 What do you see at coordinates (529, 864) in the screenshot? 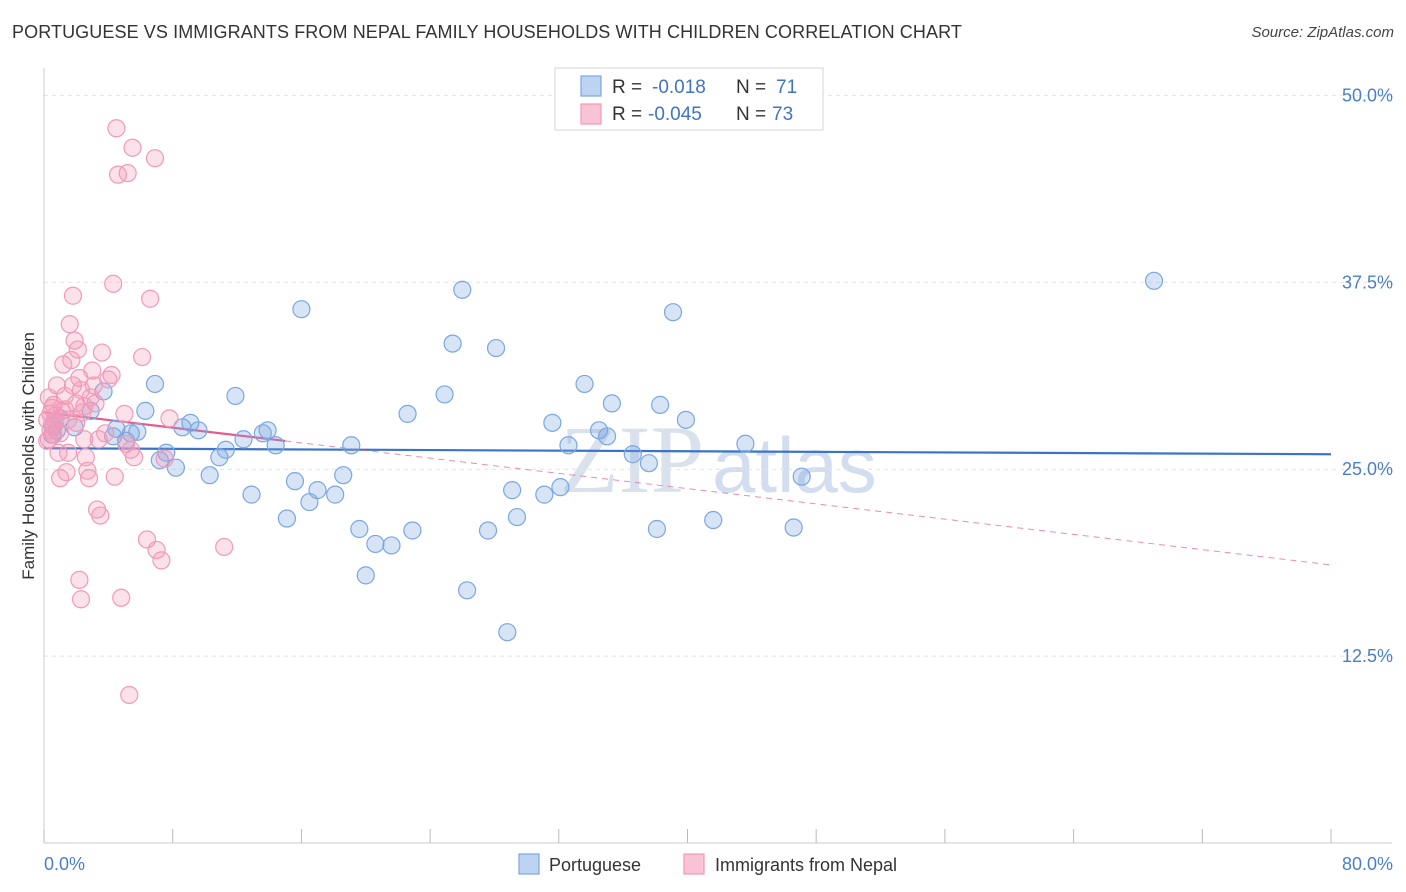
I see `series-swatch-portuguese` at bounding box center [529, 864].